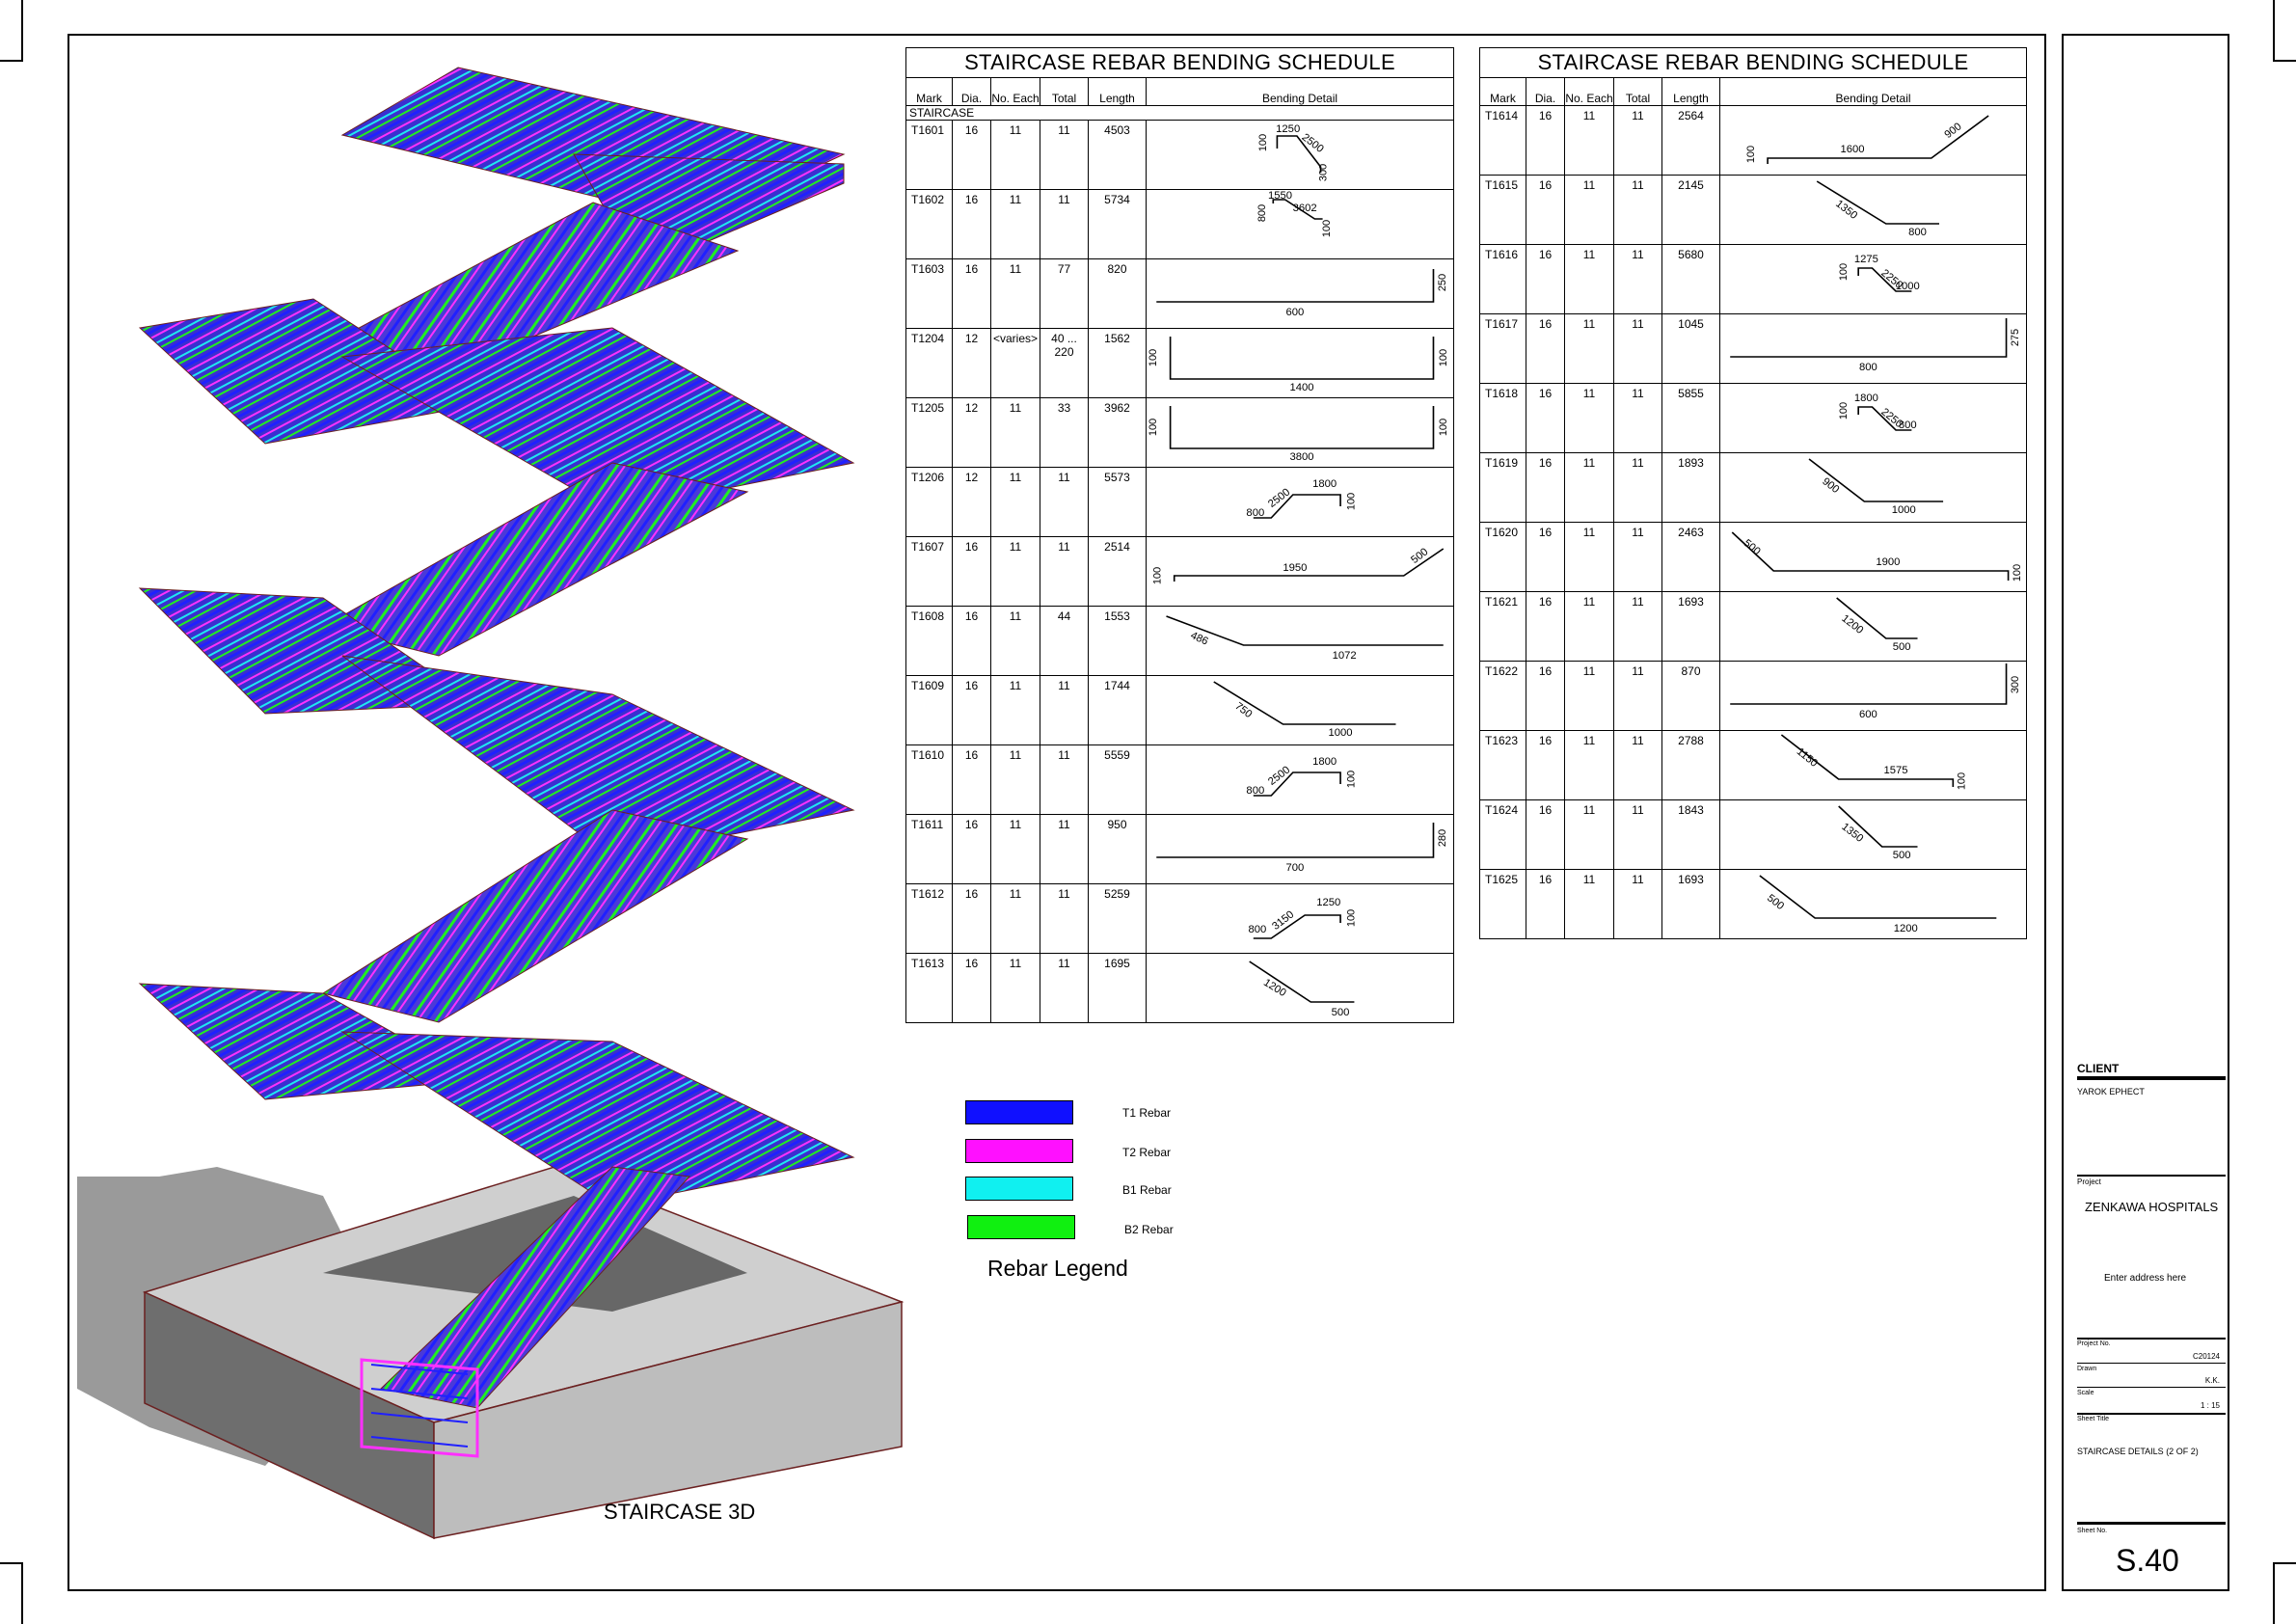  What do you see at coordinates (1298, 365) in the screenshot?
I see `bending-shape-diagram: 100 1400 100` at bounding box center [1298, 365].